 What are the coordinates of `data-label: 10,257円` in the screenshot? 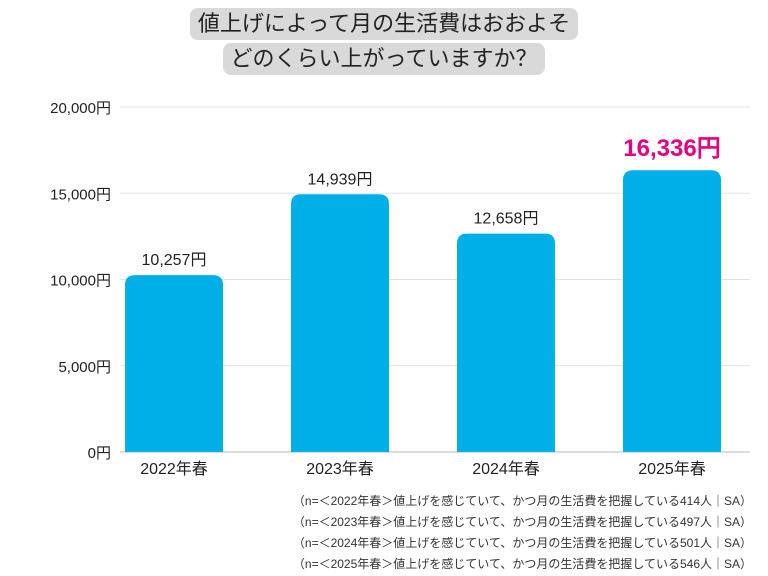 It's located at (174, 260).